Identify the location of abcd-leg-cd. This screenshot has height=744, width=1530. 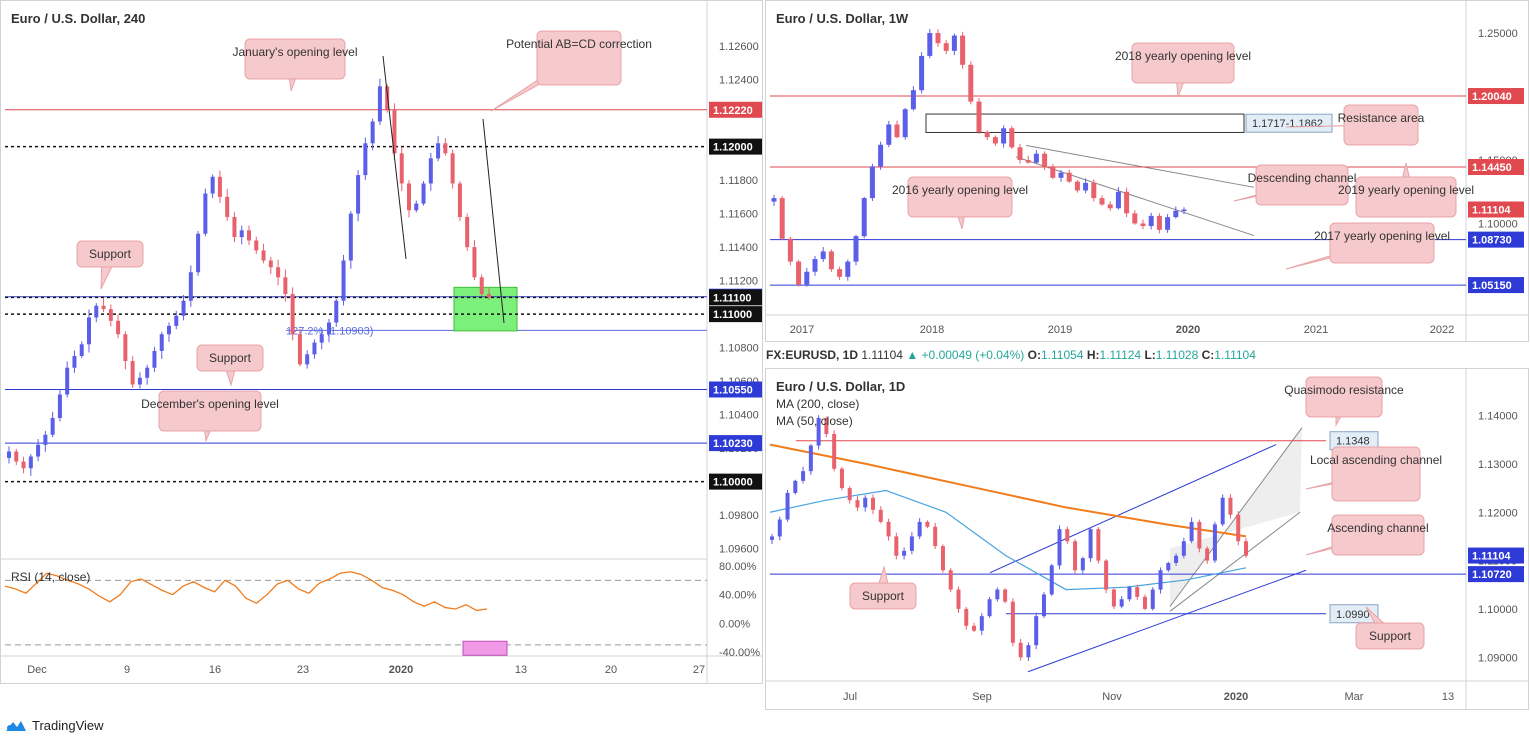
(493, 221).